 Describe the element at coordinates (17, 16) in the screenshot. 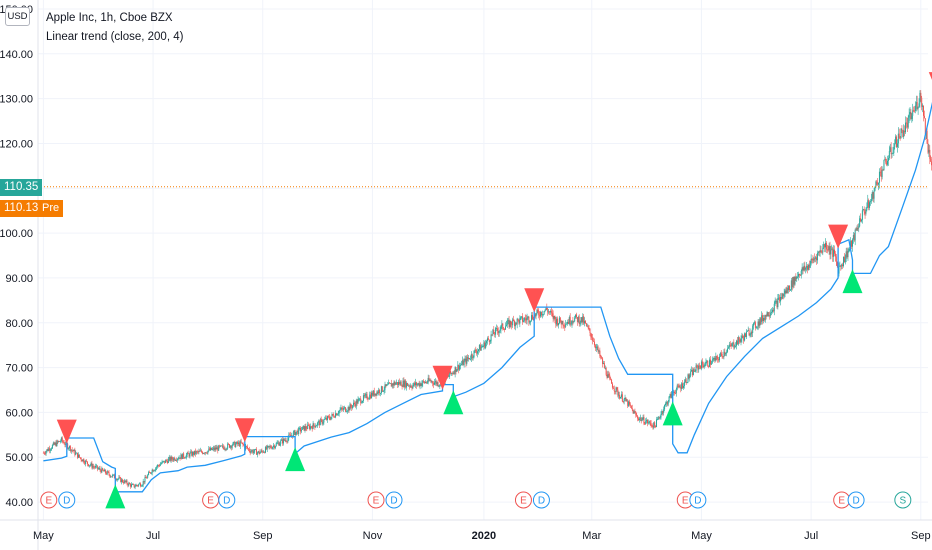

I see `currency-button: USD` at that location.